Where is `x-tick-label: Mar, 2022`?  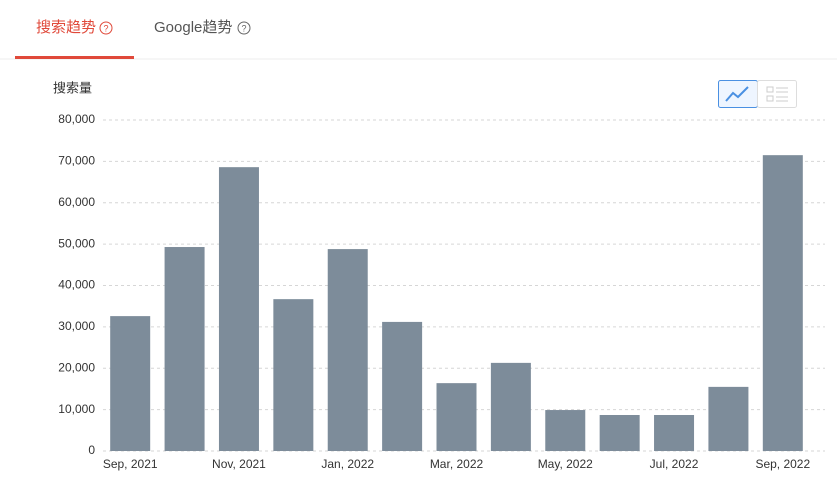 x-tick-label: Mar, 2022 is located at coordinates (457, 464).